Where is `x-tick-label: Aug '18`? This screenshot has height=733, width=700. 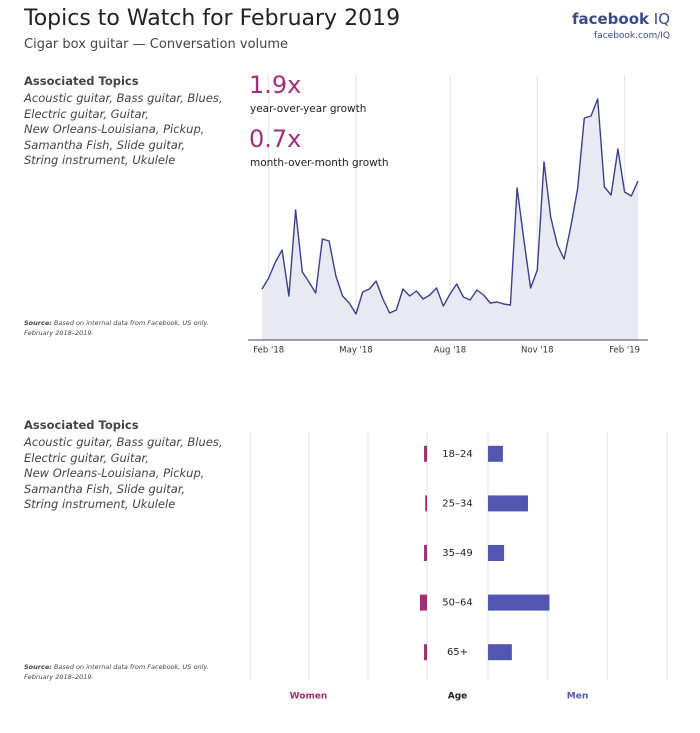
x-tick-label: Aug '18 is located at coordinates (450, 351).